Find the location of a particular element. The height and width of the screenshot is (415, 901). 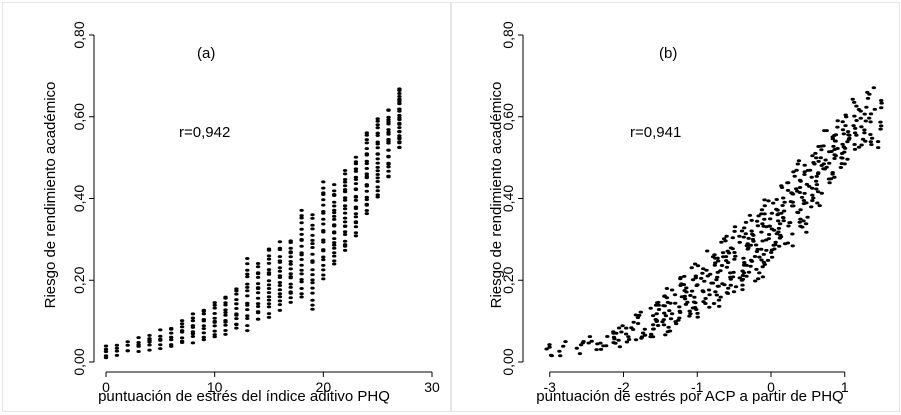

y-tick-label: 0,00 is located at coordinates (79, 361).